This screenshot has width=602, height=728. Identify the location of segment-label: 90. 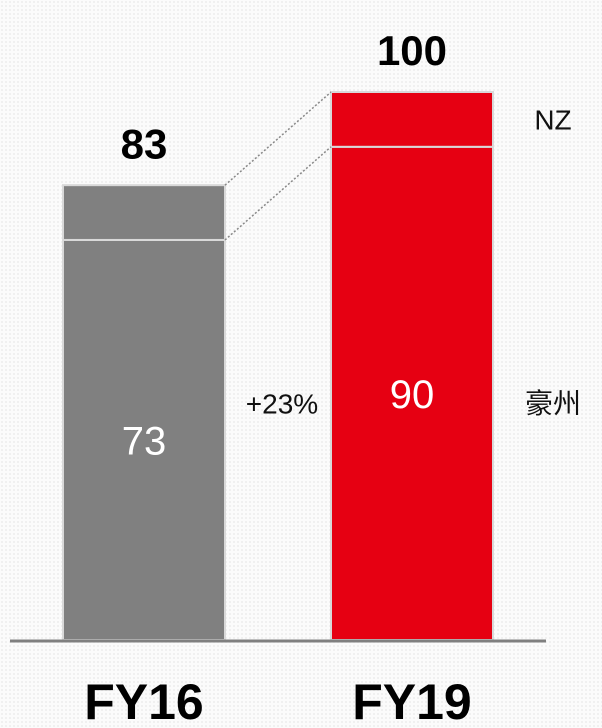
(412, 395).